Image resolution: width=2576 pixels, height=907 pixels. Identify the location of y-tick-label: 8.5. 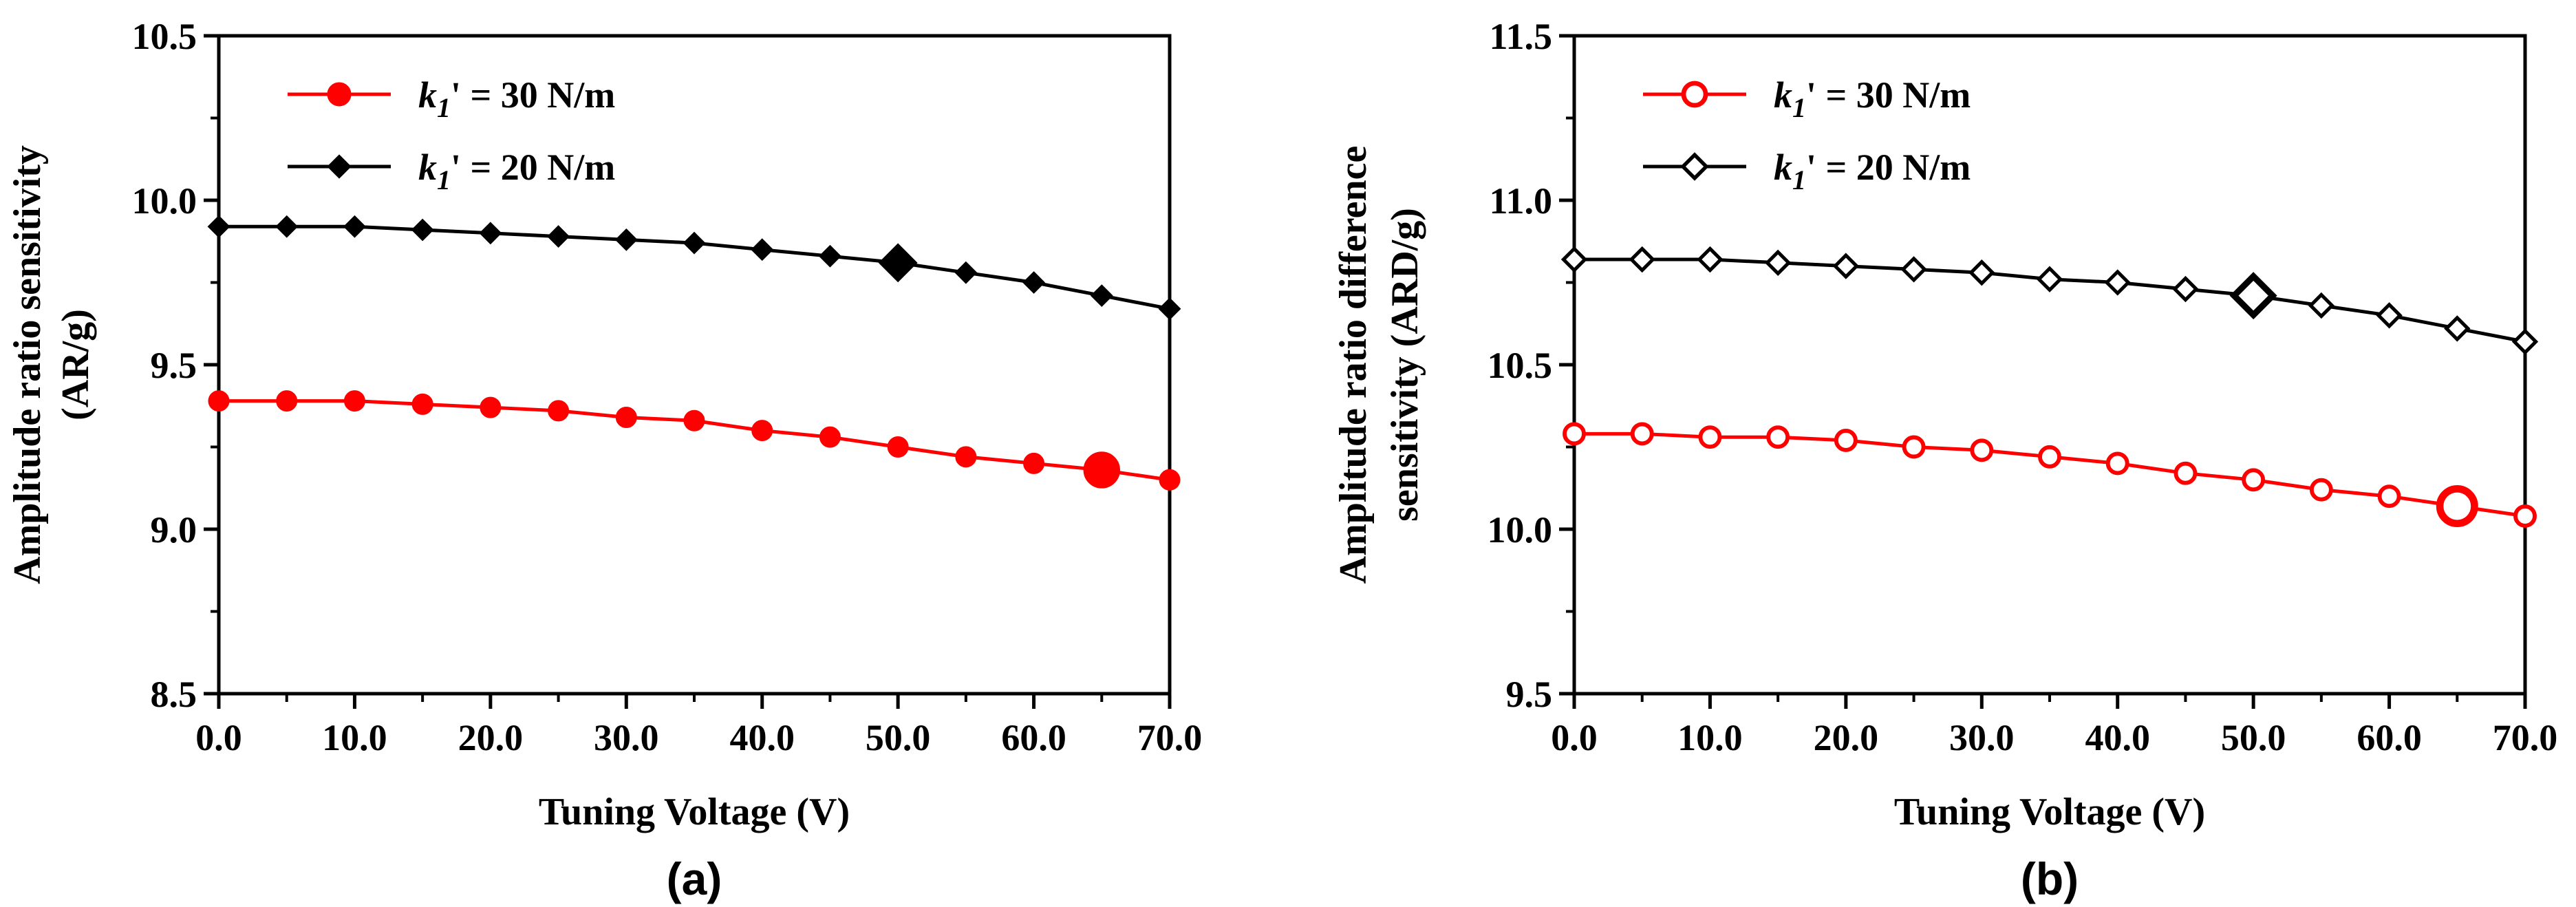
(174, 695).